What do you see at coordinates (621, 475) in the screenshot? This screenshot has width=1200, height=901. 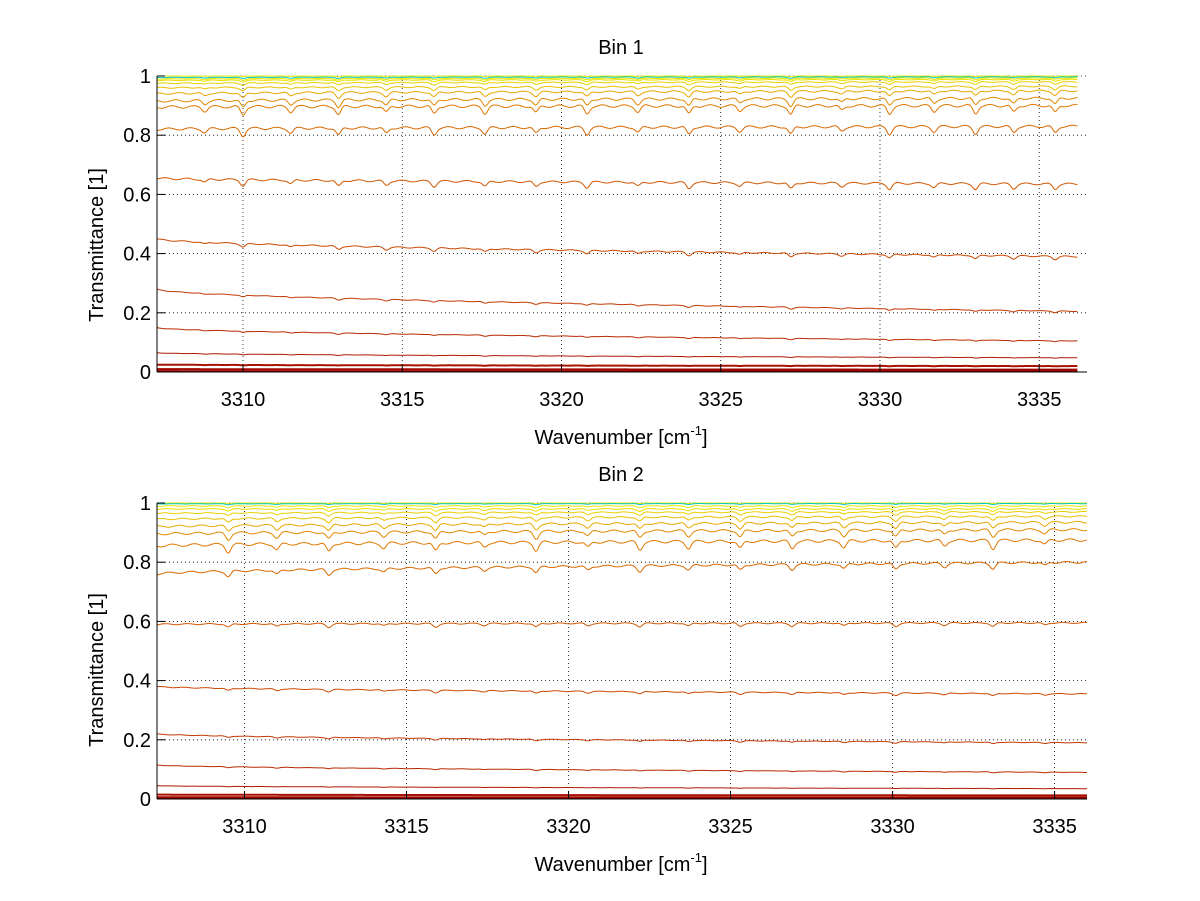 I see `chart-title: Bin 2` at bounding box center [621, 475].